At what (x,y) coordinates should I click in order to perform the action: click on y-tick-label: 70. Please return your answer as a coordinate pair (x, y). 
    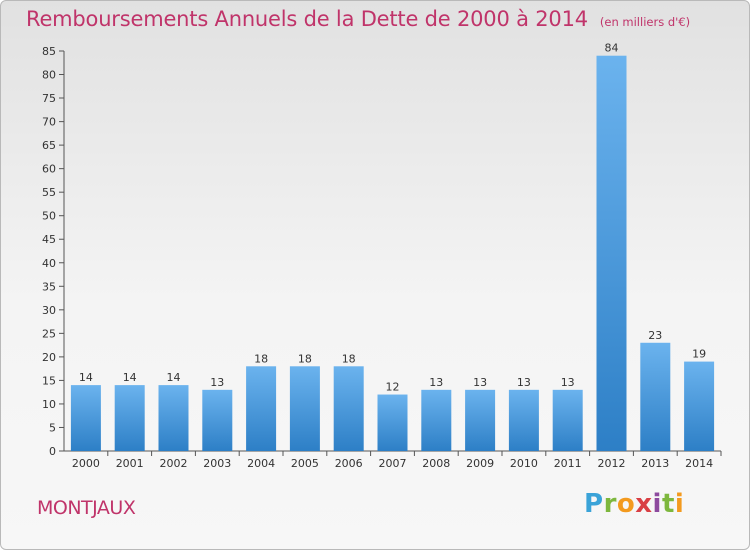
    Looking at the image, I should click on (49, 122).